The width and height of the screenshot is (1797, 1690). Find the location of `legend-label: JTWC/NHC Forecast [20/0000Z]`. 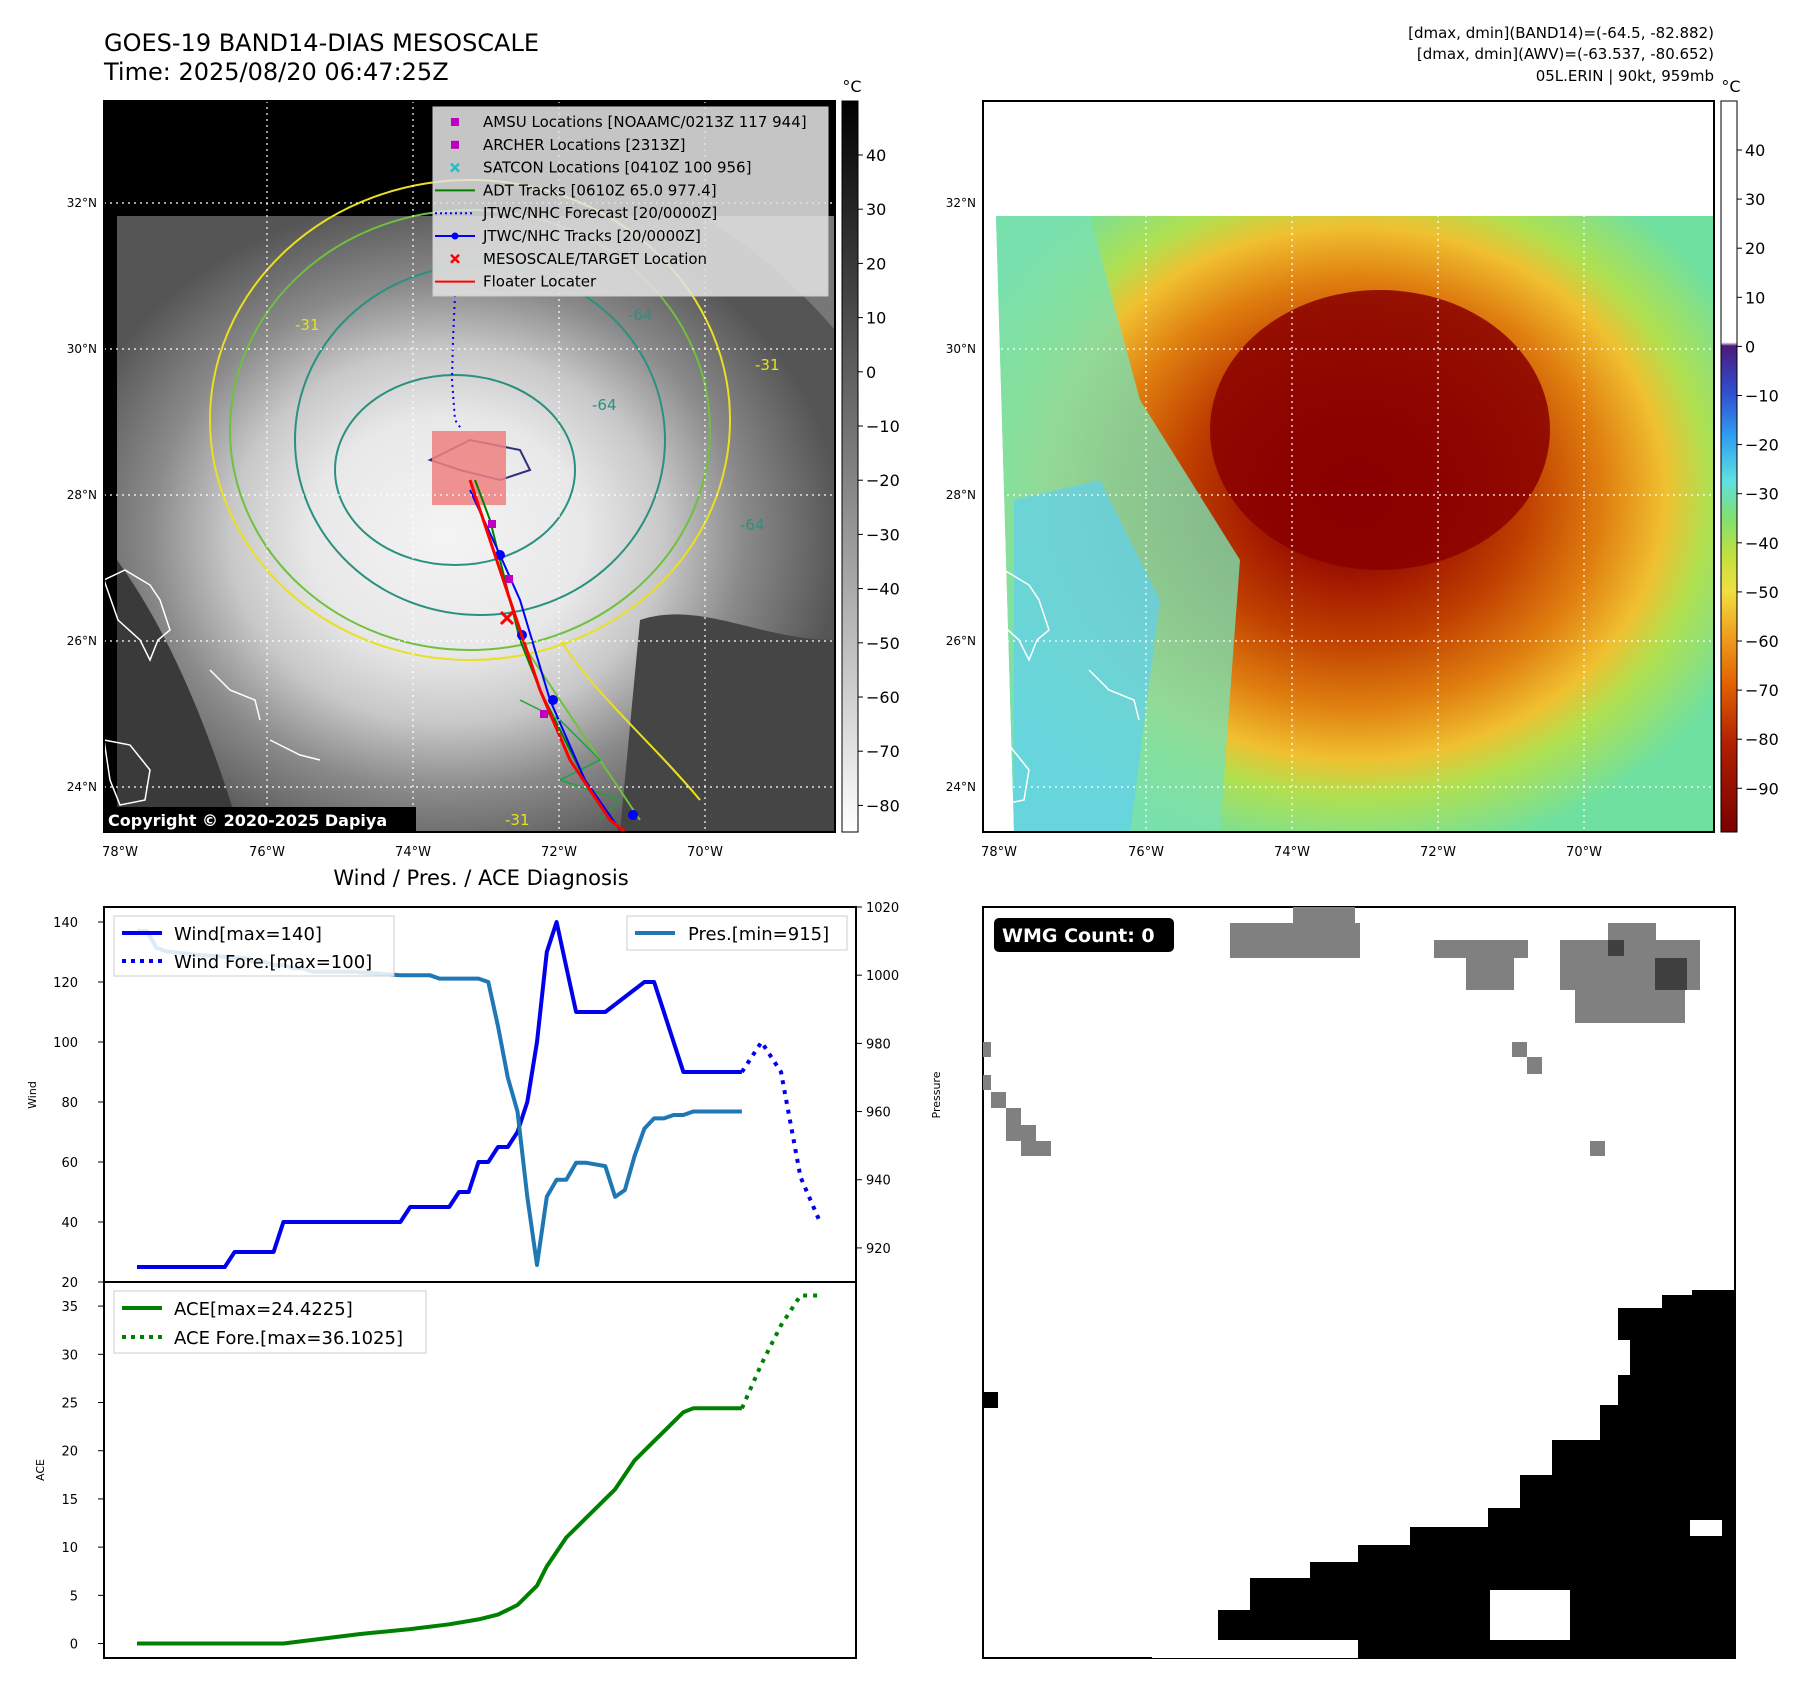

legend-label: JTWC/NHC Forecast [20/0000Z] is located at coordinates (599, 213).